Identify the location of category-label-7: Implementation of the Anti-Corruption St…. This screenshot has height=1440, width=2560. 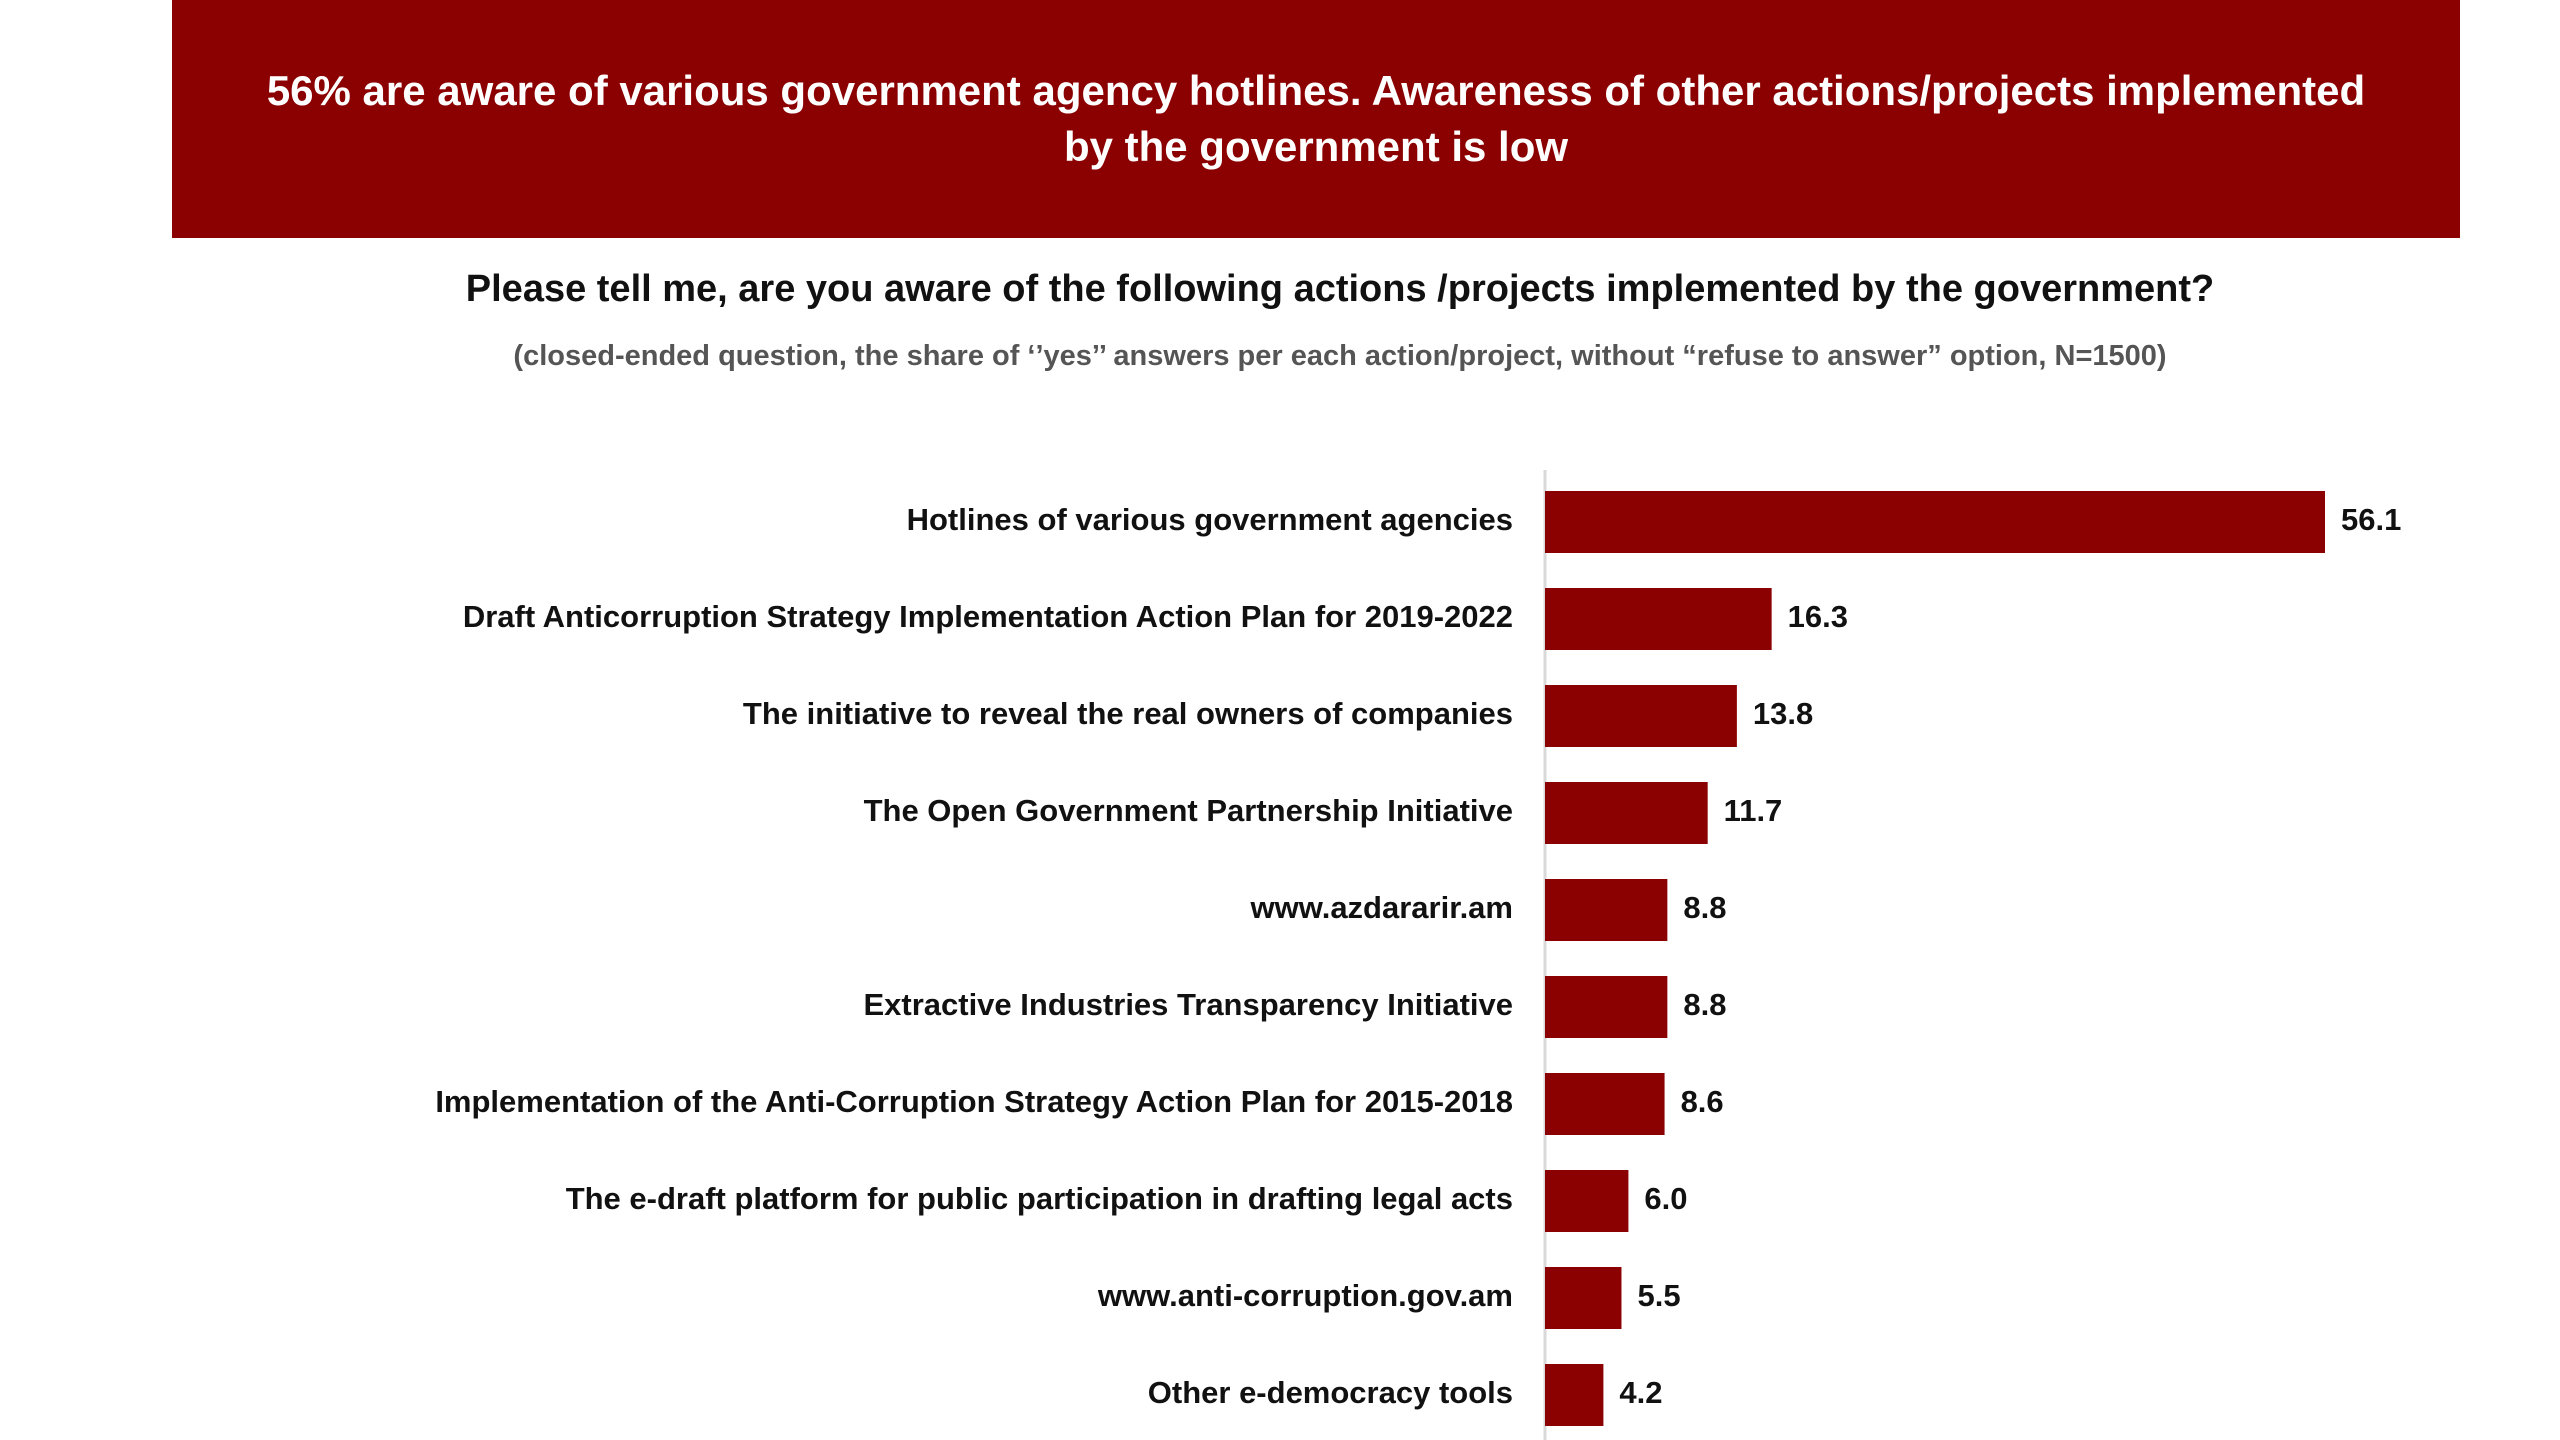
(974, 1101).